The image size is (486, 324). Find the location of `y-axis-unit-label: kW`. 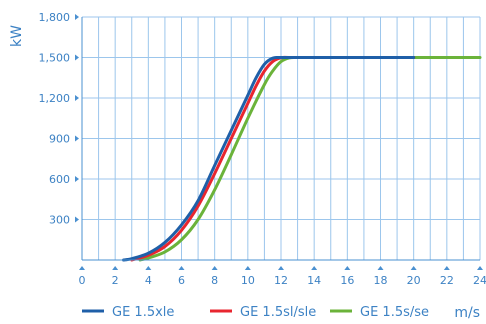

y-axis-unit-label: kW is located at coordinates (17, 36).